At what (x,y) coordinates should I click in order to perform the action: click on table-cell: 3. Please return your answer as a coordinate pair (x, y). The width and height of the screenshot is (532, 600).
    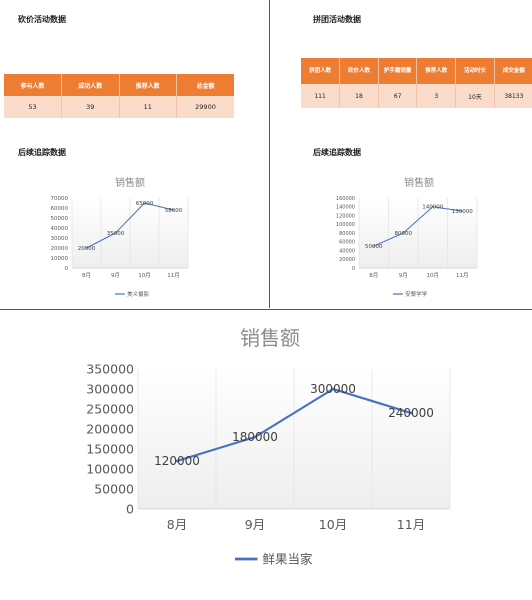
    Looking at the image, I should click on (436, 96).